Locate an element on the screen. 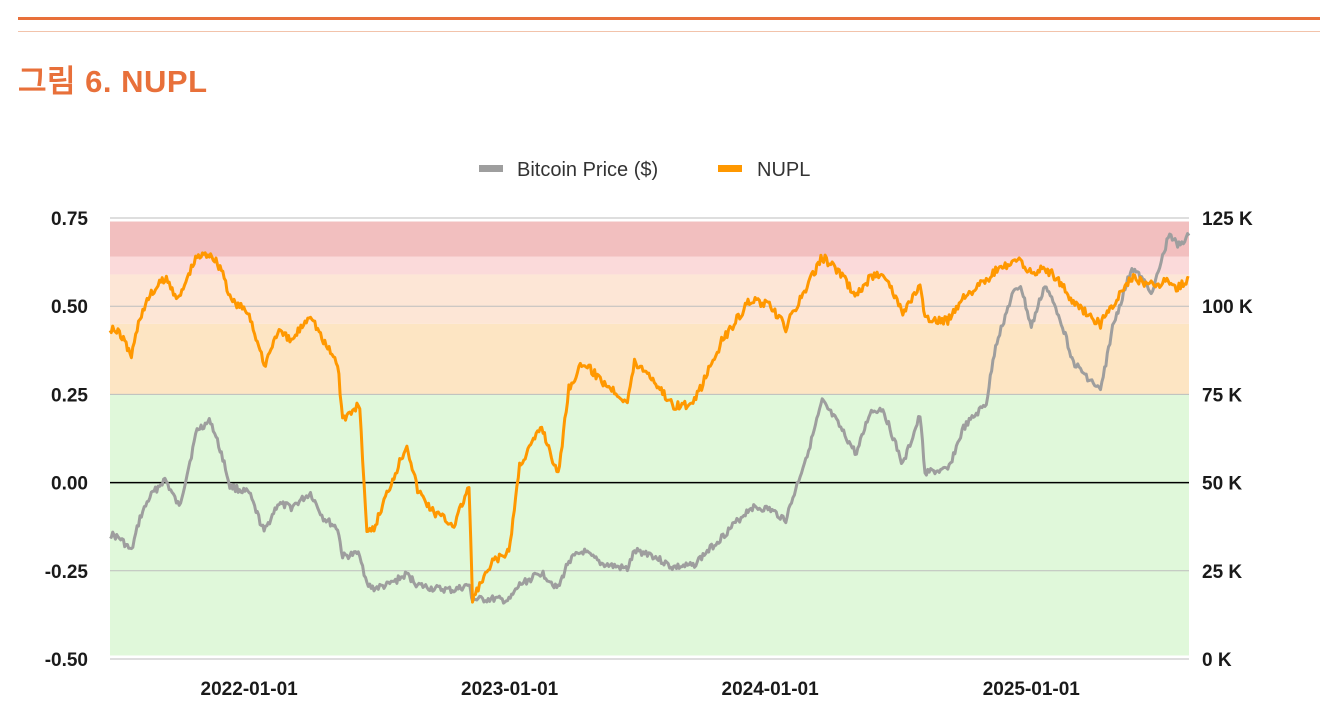  legend: Bitcoin Price ($) NUPL is located at coordinates (644, 170).